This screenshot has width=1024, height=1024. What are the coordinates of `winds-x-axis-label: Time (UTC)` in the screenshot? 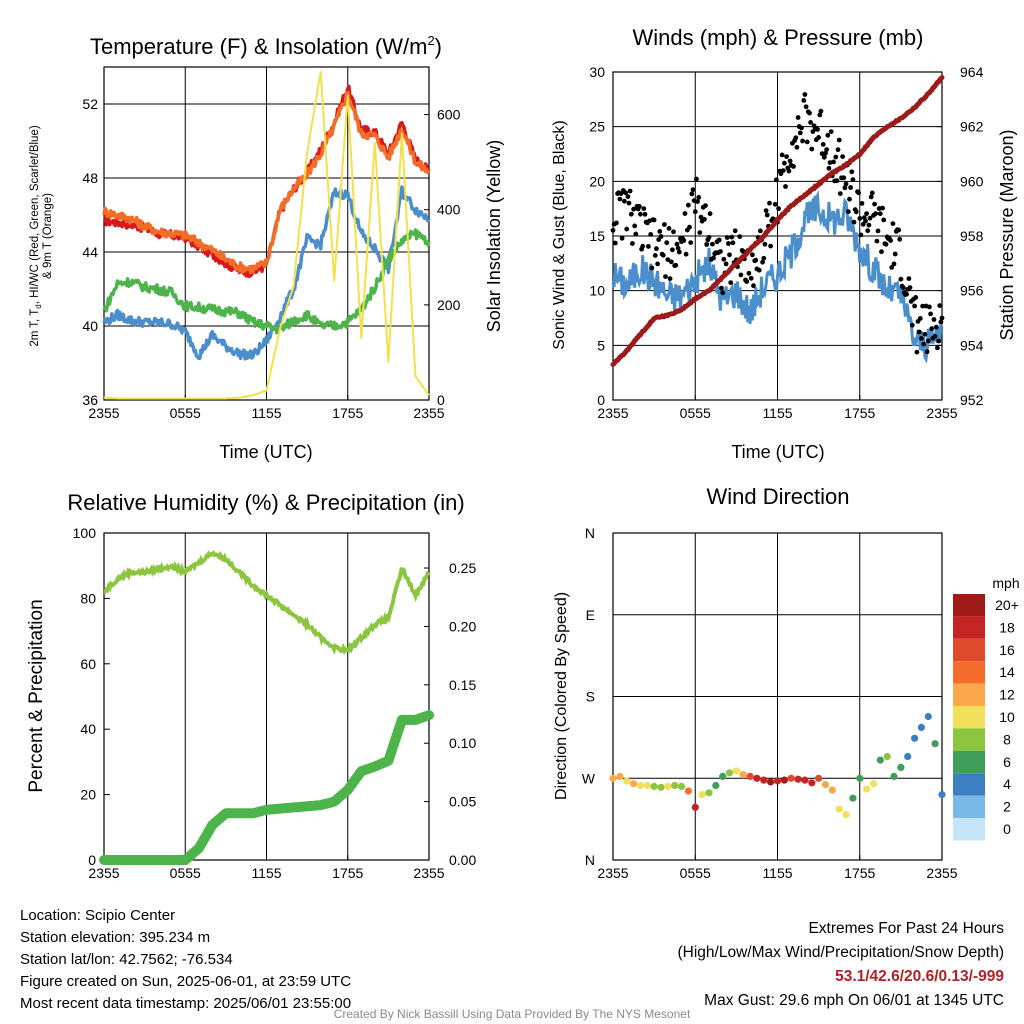 It's located at (777, 452).